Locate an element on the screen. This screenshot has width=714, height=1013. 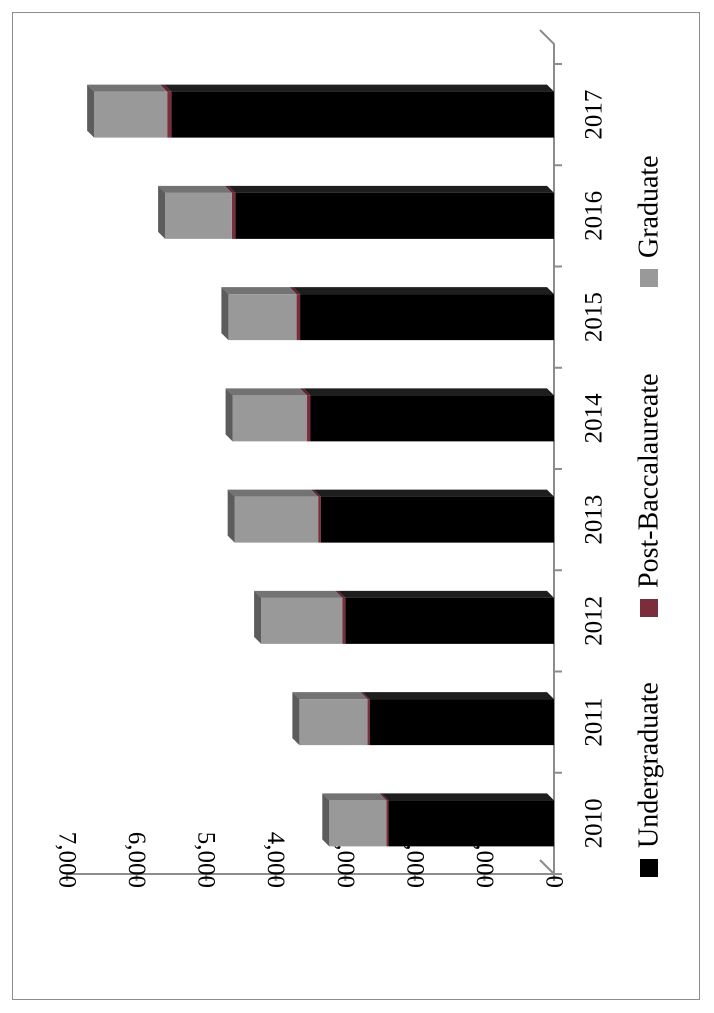
category-axis: 2010 2011 2012 2013 2014 2015 2016 2017 is located at coordinates (573, 452).